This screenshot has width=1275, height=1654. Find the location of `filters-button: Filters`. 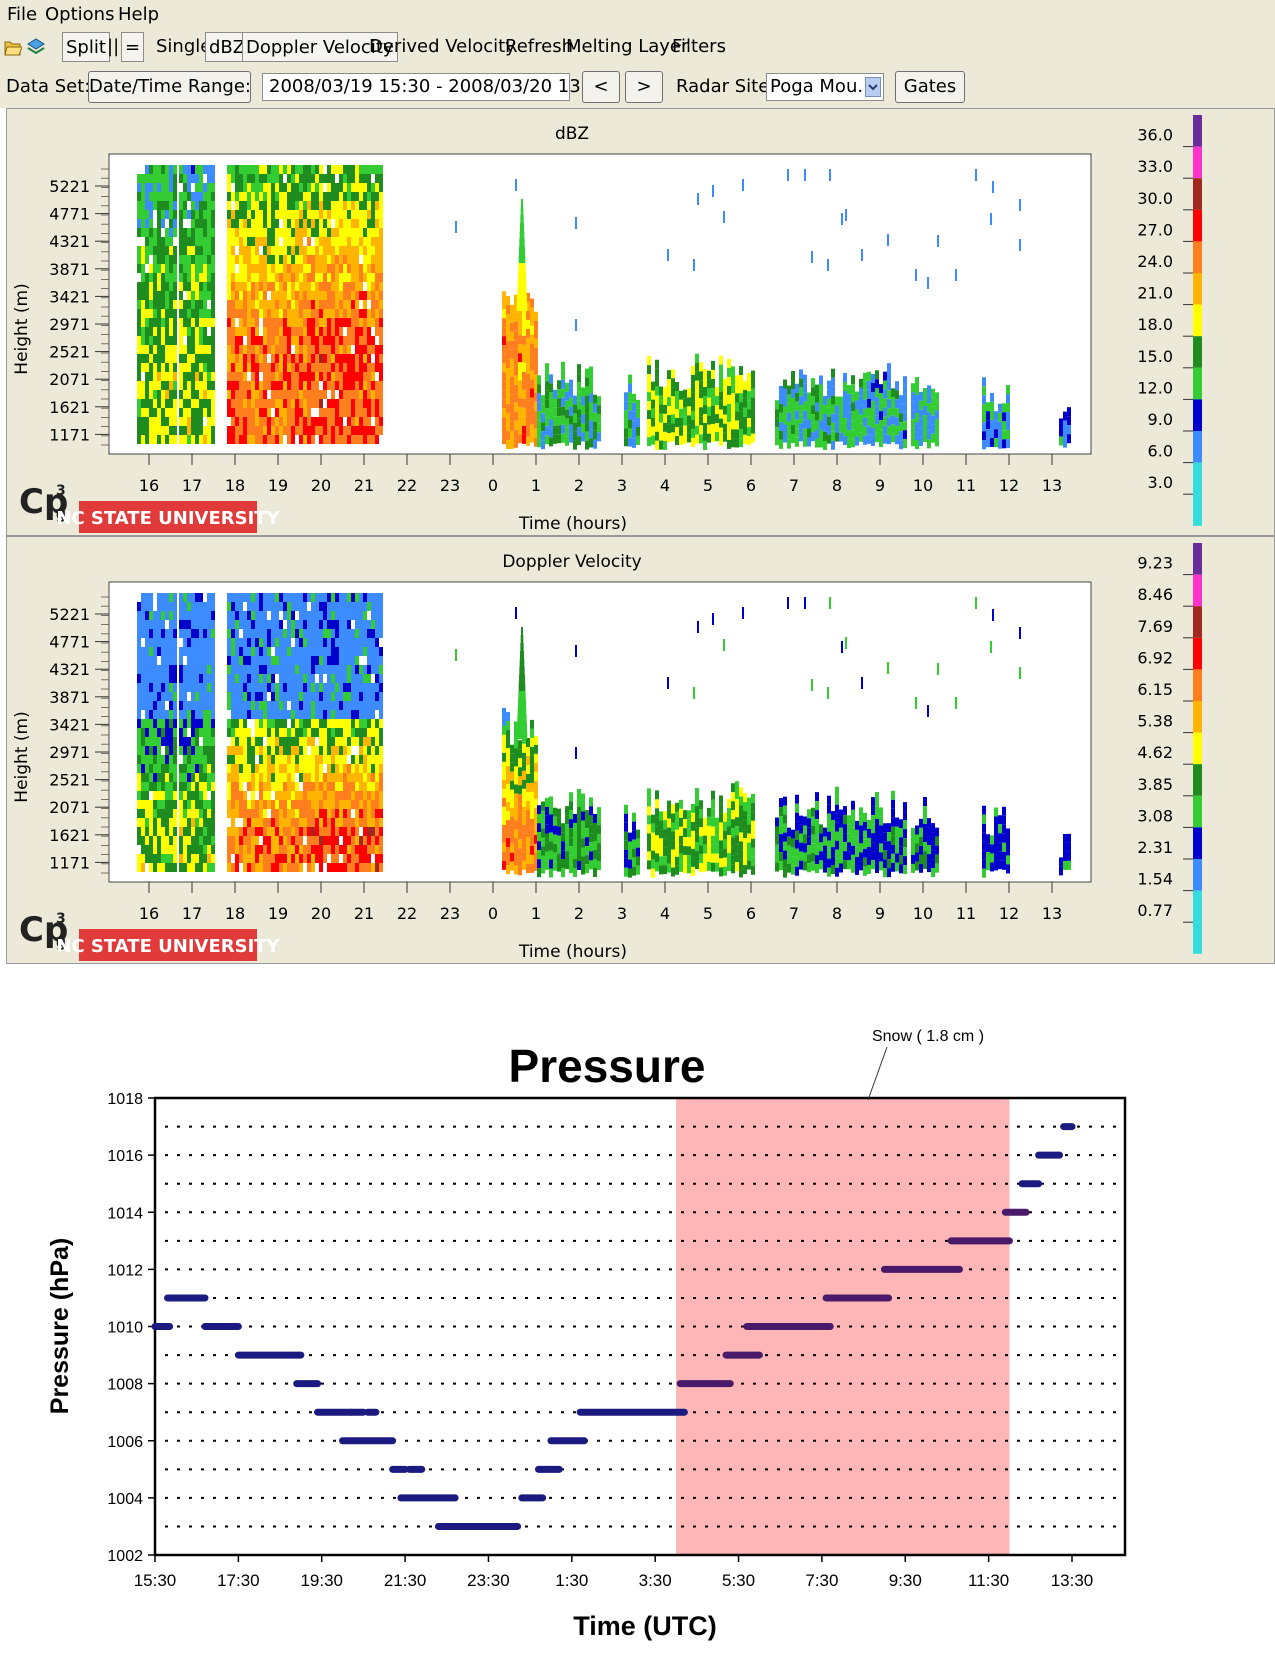

filters-button: Filters is located at coordinates (699, 47).